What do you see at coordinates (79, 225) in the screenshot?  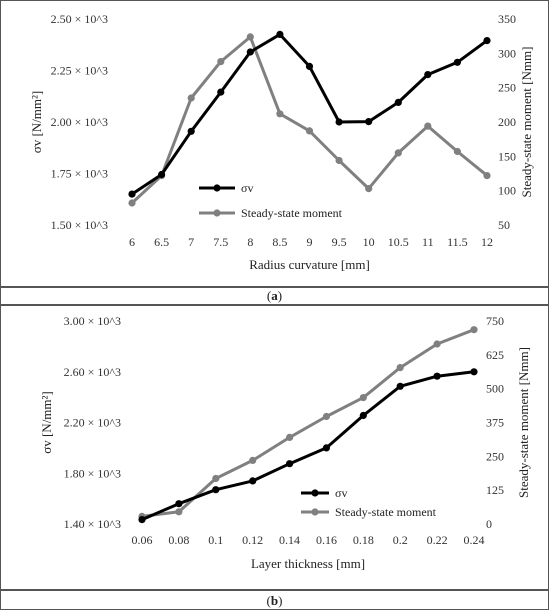 I see `y-left-tick-label: 1.50 × 10^3` at bounding box center [79, 225].